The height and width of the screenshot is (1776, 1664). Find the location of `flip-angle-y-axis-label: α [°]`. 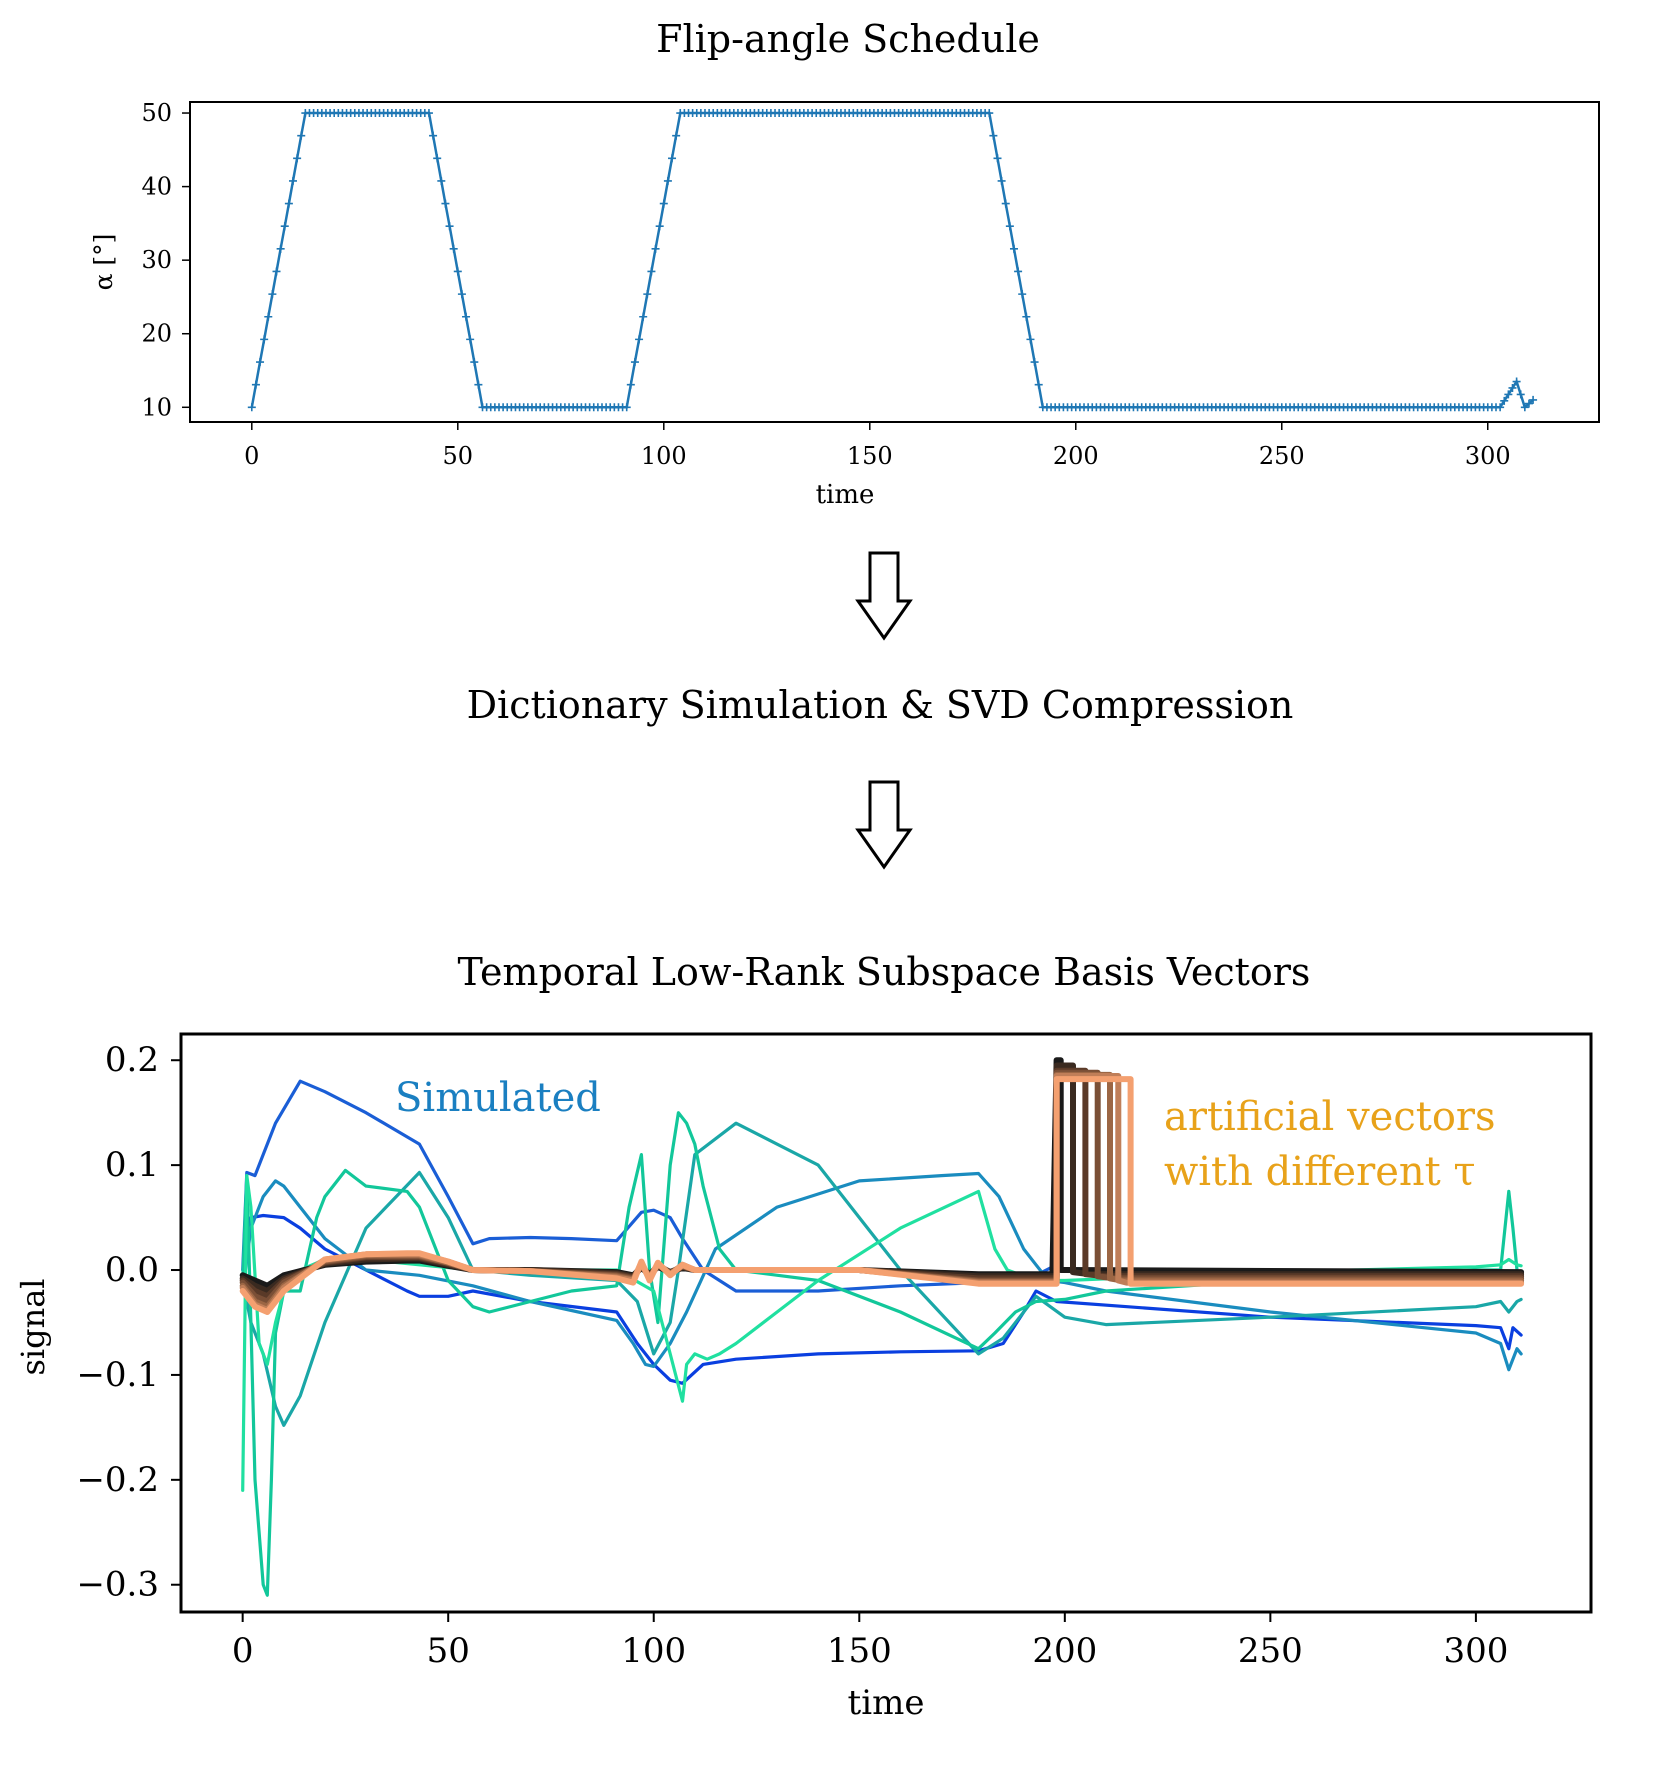

flip-angle-y-axis-label: α [°] is located at coordinates (103, 262).